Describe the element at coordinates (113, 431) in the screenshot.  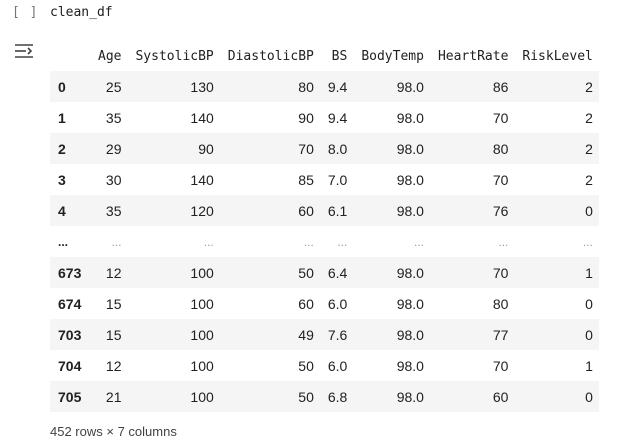
I see `dataframe-shape: 452 rows × 7 columns` at that location.